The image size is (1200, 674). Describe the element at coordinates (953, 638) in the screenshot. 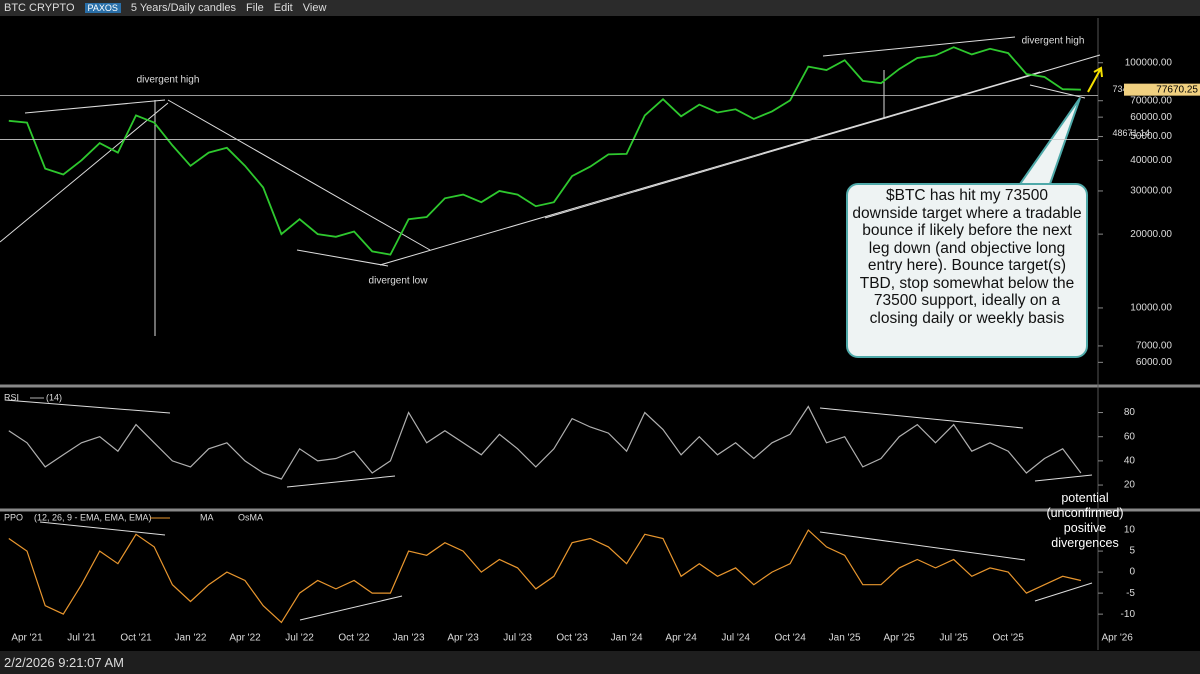

I see `x-tick-label: Jul '25` at that location.